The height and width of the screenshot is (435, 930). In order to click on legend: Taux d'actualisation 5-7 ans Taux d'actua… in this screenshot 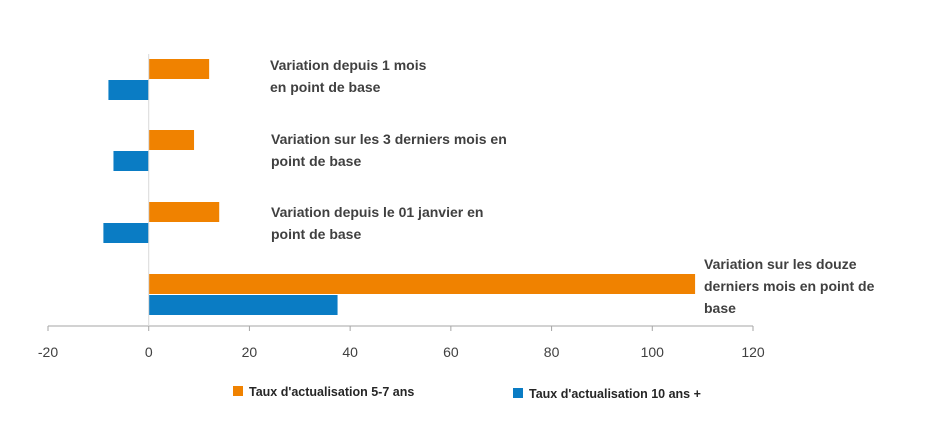, I will do `click(467, 393)`.